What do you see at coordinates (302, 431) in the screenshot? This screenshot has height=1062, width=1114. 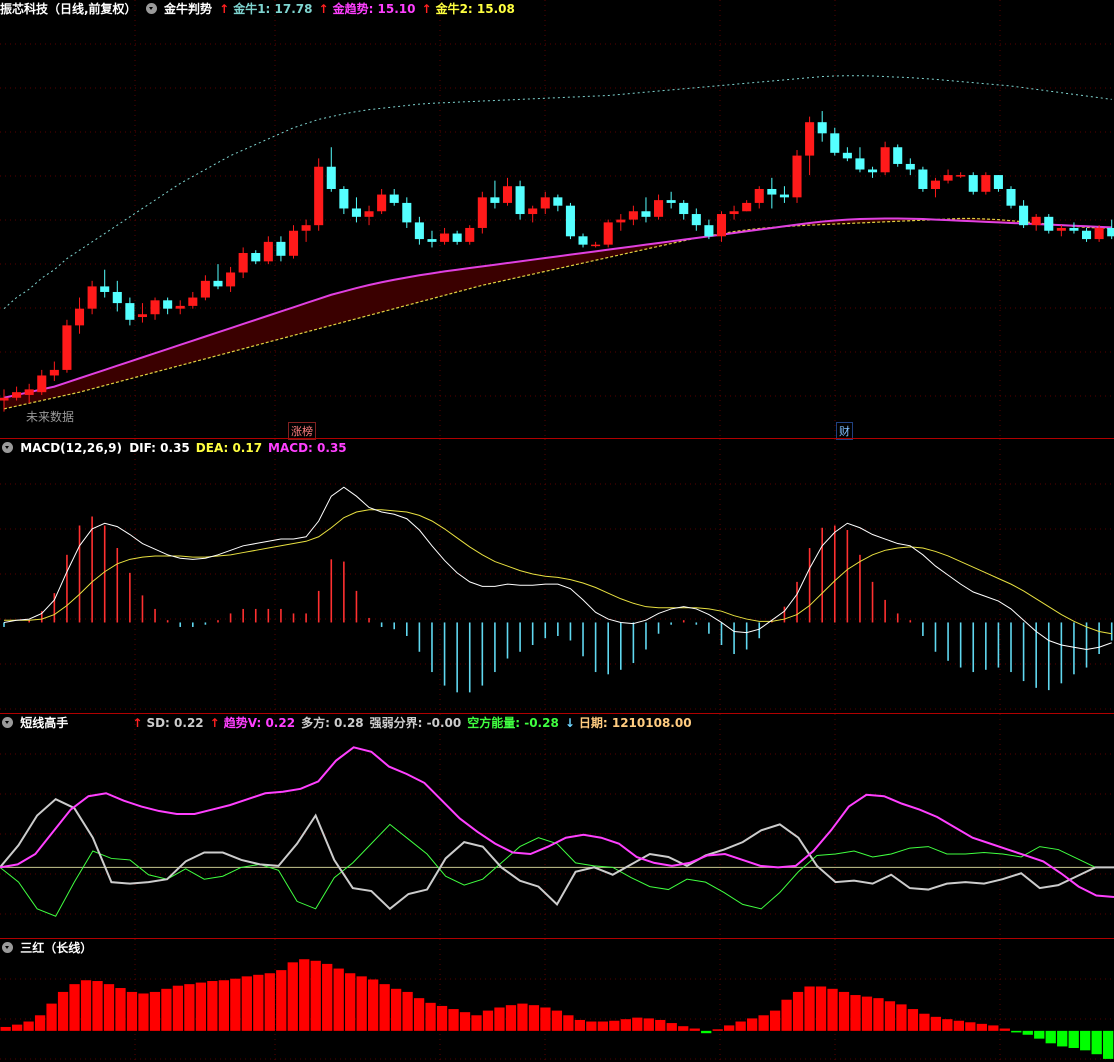 I see `tag-left: 涨榜` at bounding box center [302, 431].